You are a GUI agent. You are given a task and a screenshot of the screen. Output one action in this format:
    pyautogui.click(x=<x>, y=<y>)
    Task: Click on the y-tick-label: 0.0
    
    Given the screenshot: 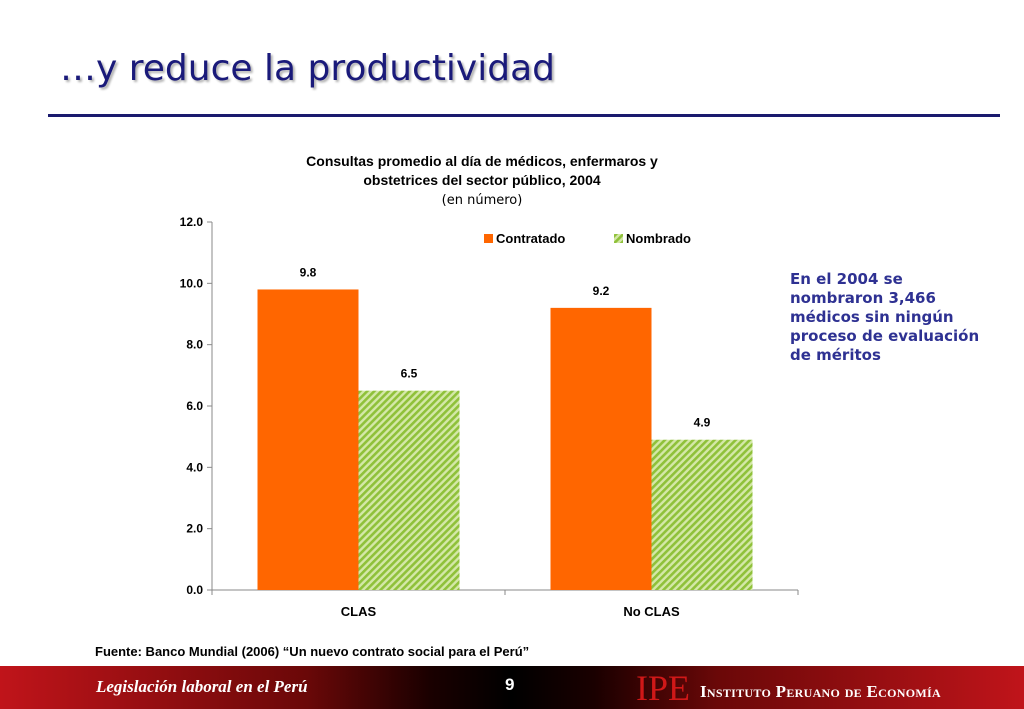 What is the action you would take?
    pyautogui.click(x=194, y=590)
    